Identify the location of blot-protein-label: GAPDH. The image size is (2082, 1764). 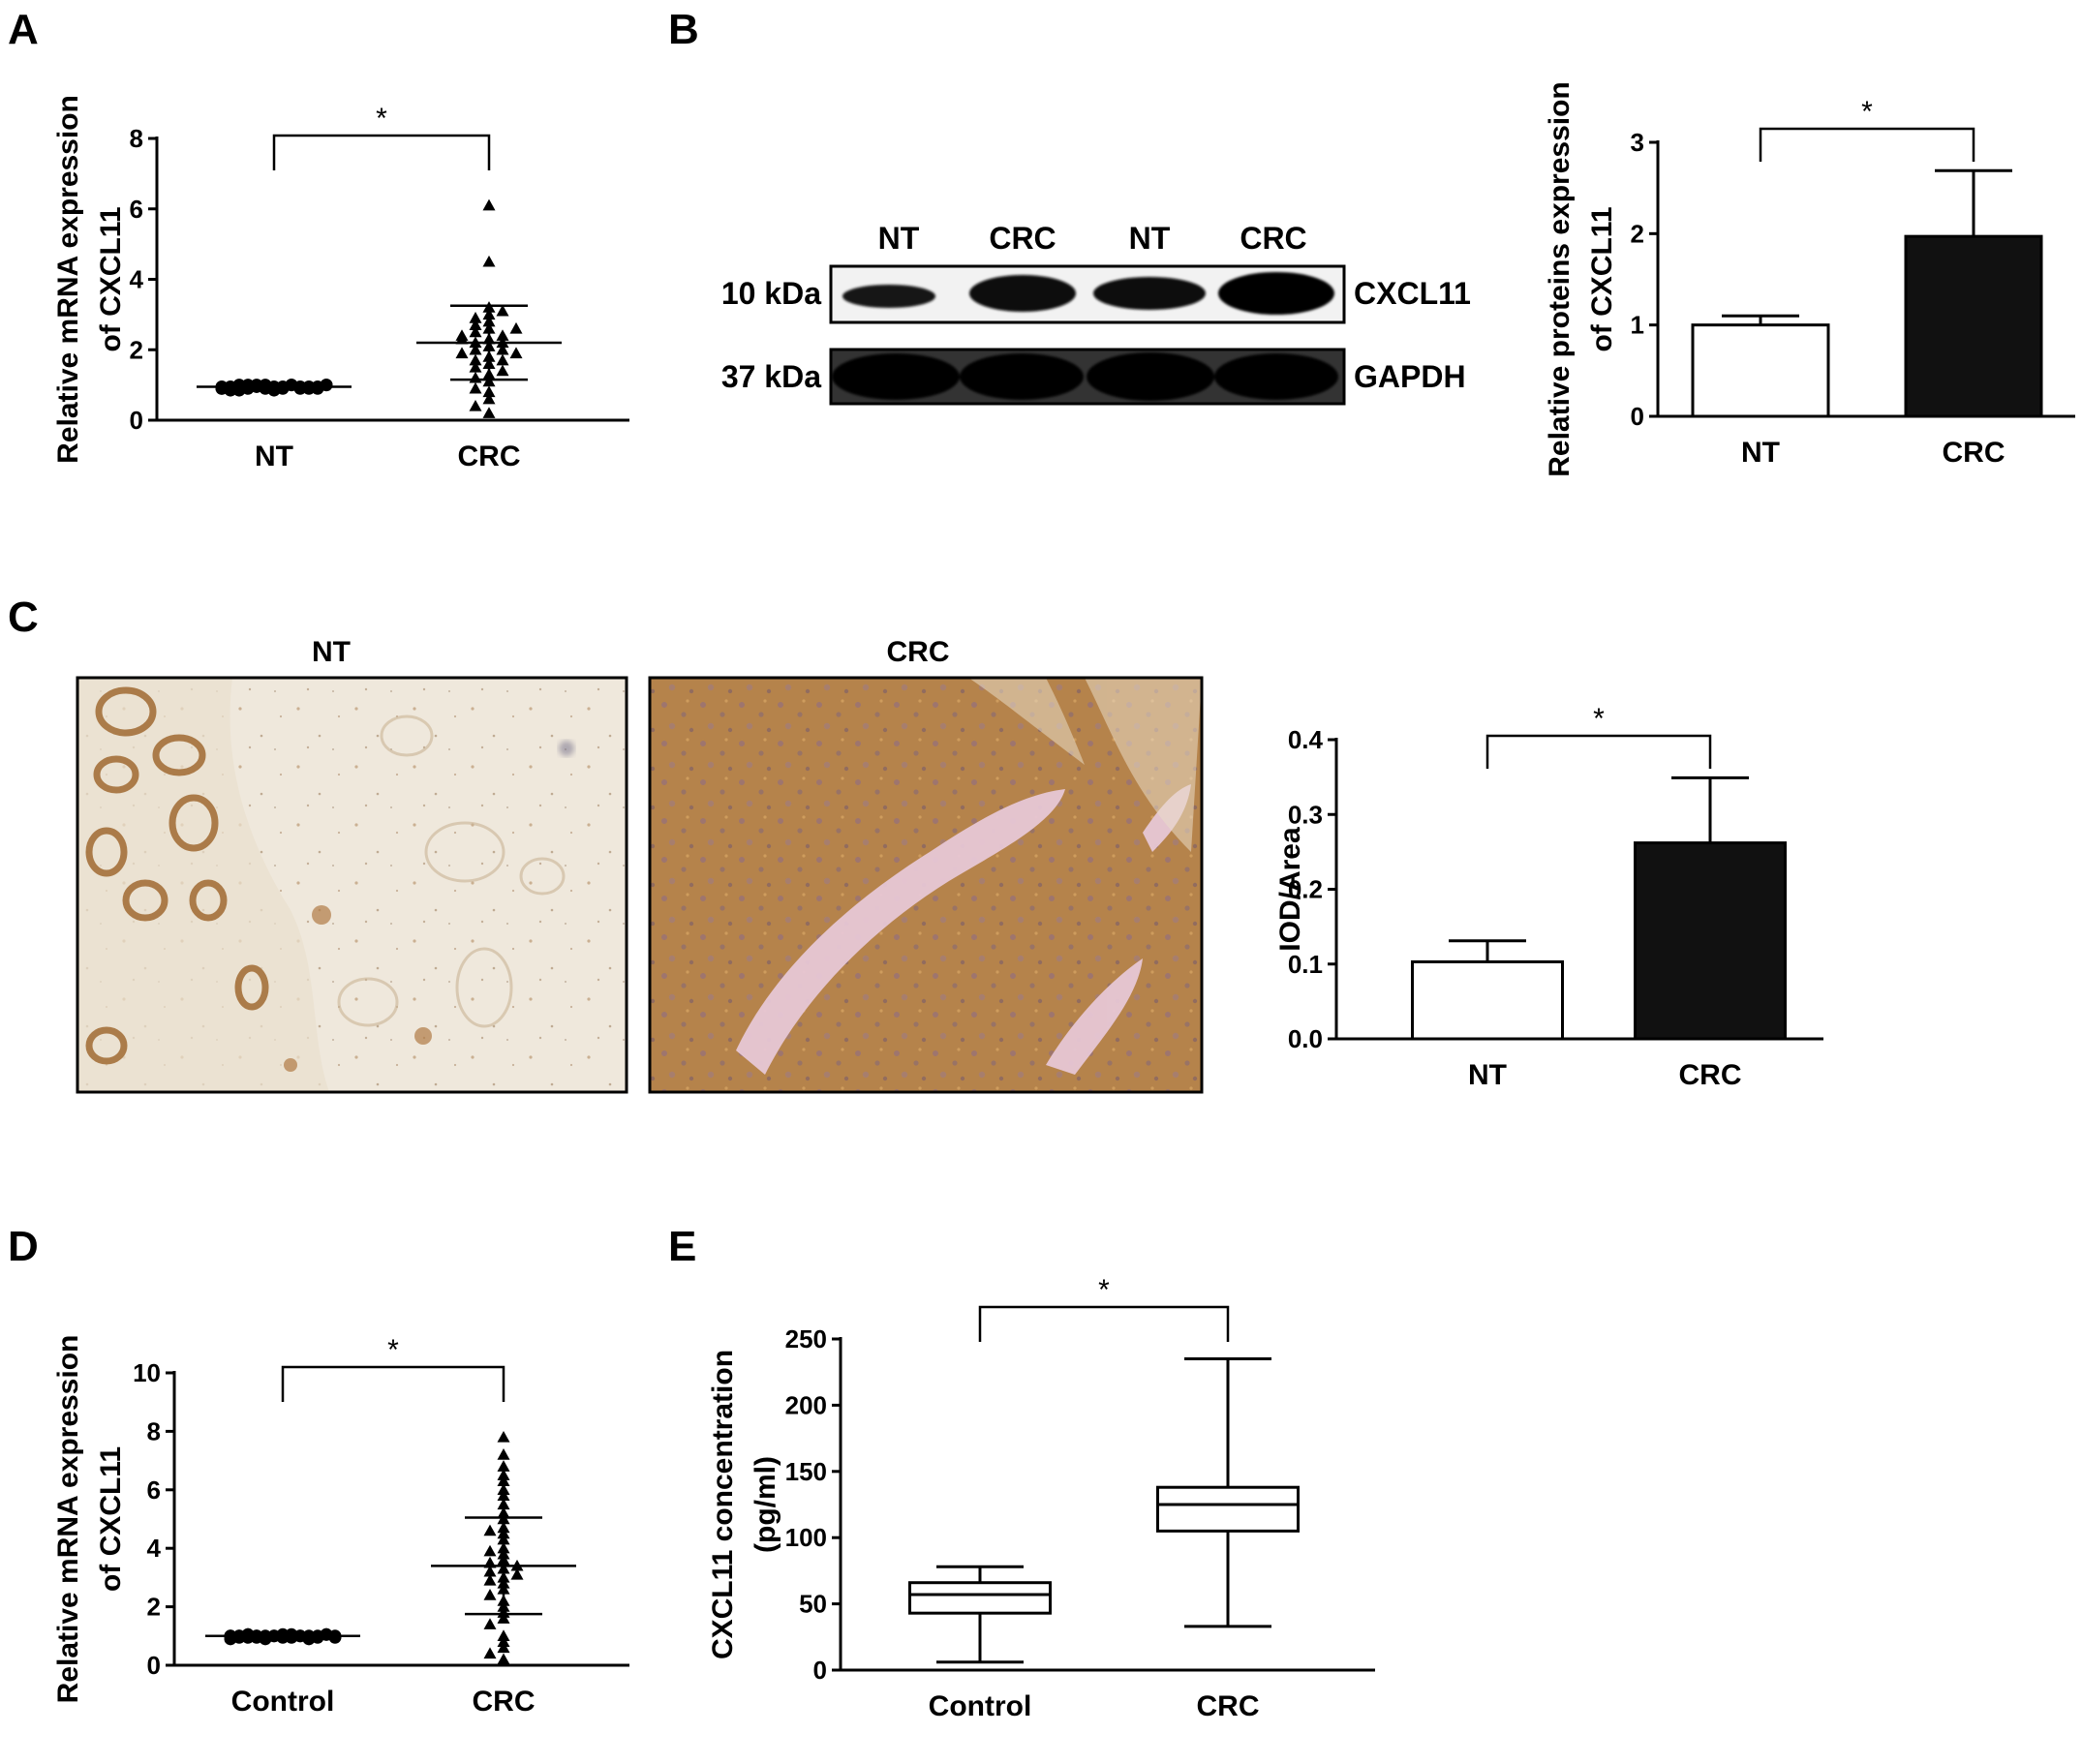
(1410, 376).